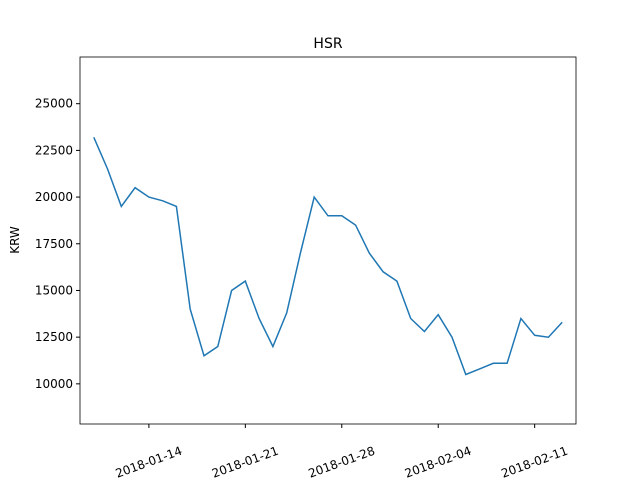  I want to click on y-tick-label: 25000, so click(54, 104).